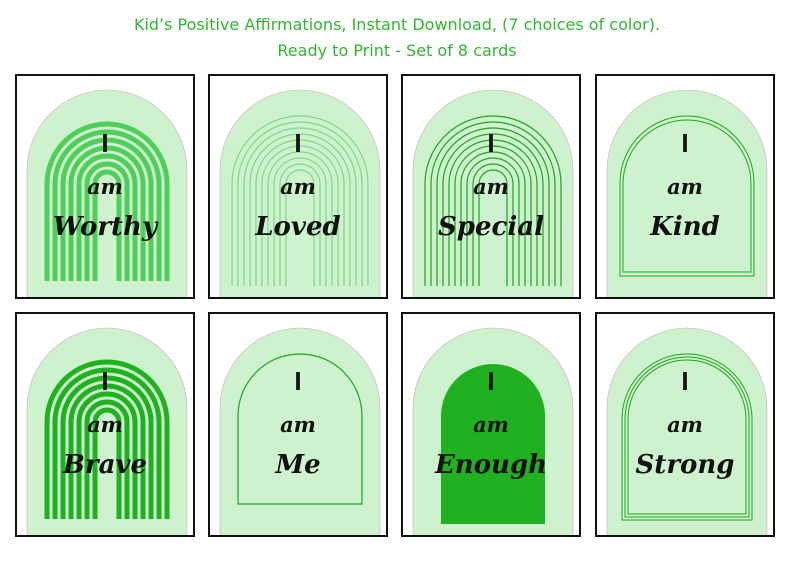  I want to click on affirmation-card: I am Brave, so click(105, 424).